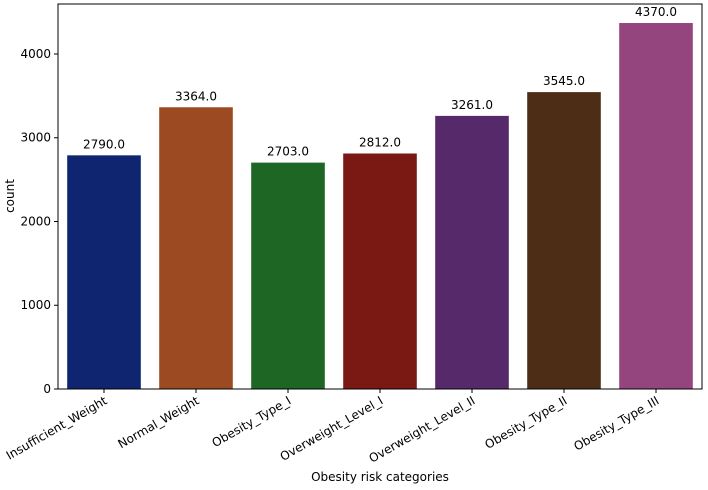 Image resolution: width=708 pixels, height=490 pixels. I want to click on data-label: 3261.0, so click(472, 105).